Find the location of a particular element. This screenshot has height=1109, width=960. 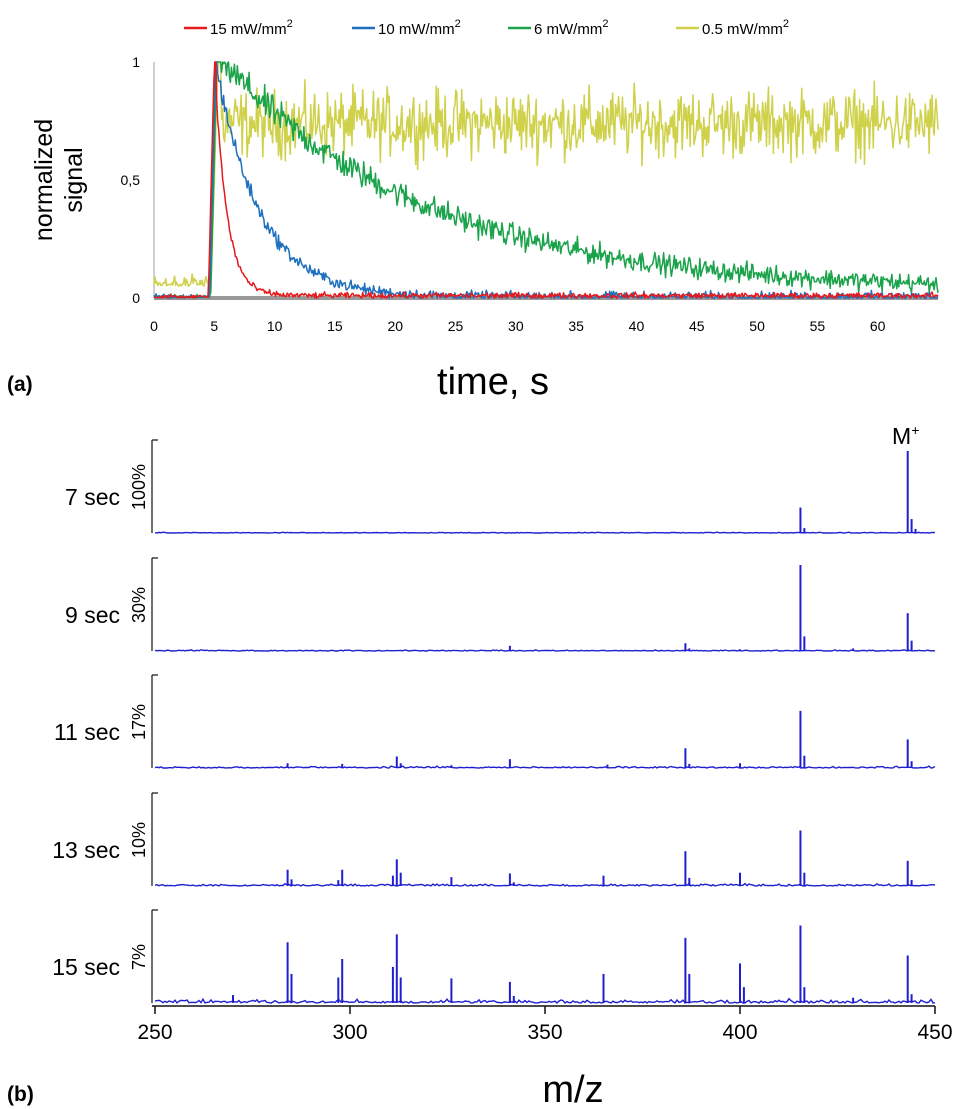

spectrum-time-label: 15 sec is located at coordinates (86, 967).